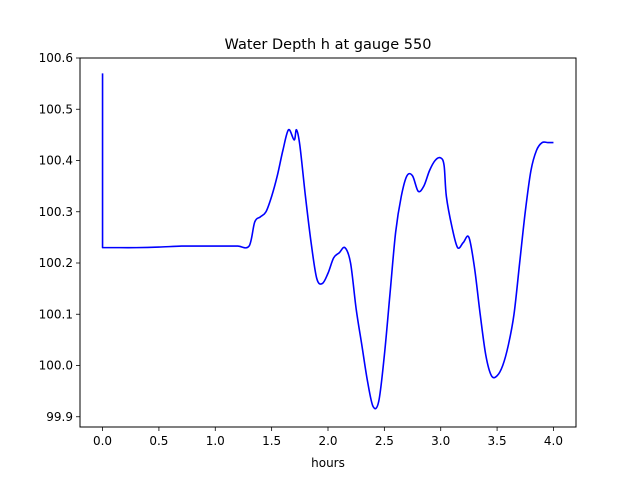  Describe the element at coordinates (59, 237) in the screenshot. I see `y-axis-ticks: 99.9 100.0 100.1 100.2 100.3 100.4 100.5 100.6` at that location.